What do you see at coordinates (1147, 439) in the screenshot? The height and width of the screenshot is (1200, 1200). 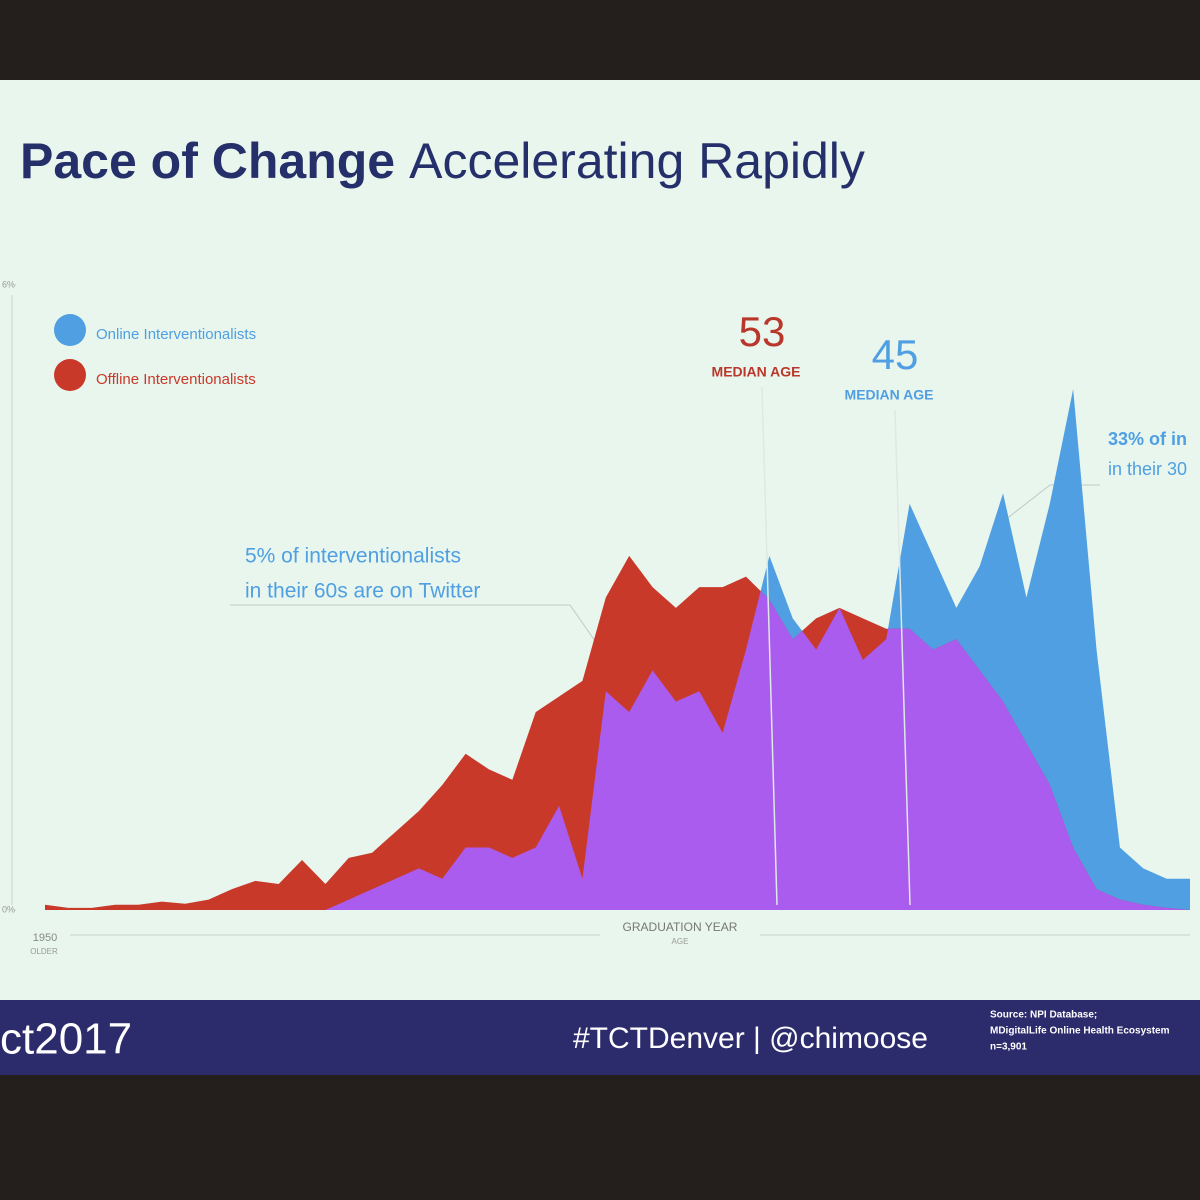 I see `note: 33% of in` at bounding box center [1147, 439].